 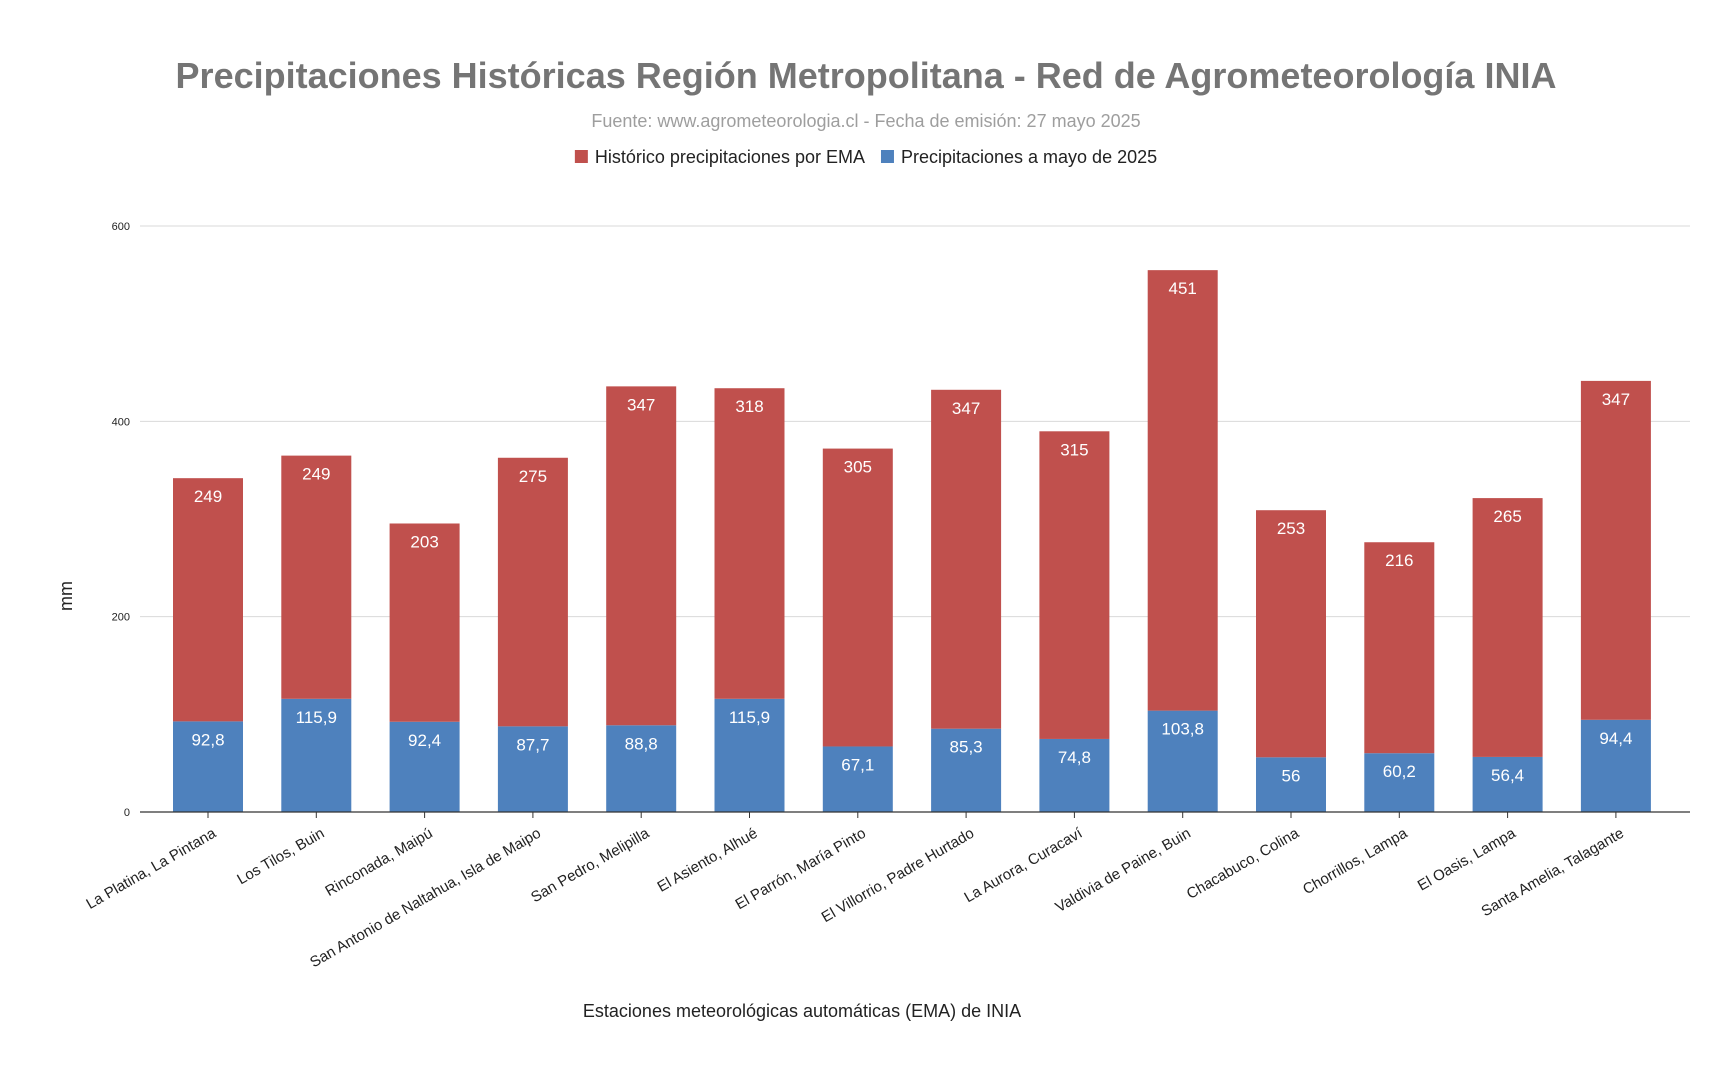 I want to click on data-label-may-2025: 67,1, so click(x=857, y=764).